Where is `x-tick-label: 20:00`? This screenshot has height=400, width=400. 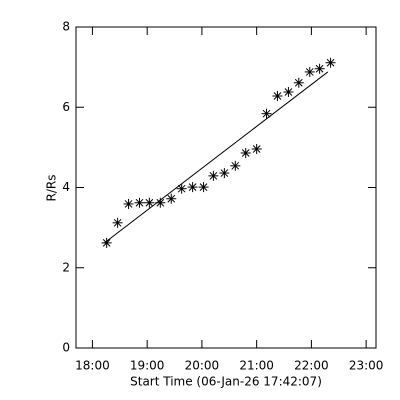 x-tick-label: 20:00 is located at coordinates (202, 366).